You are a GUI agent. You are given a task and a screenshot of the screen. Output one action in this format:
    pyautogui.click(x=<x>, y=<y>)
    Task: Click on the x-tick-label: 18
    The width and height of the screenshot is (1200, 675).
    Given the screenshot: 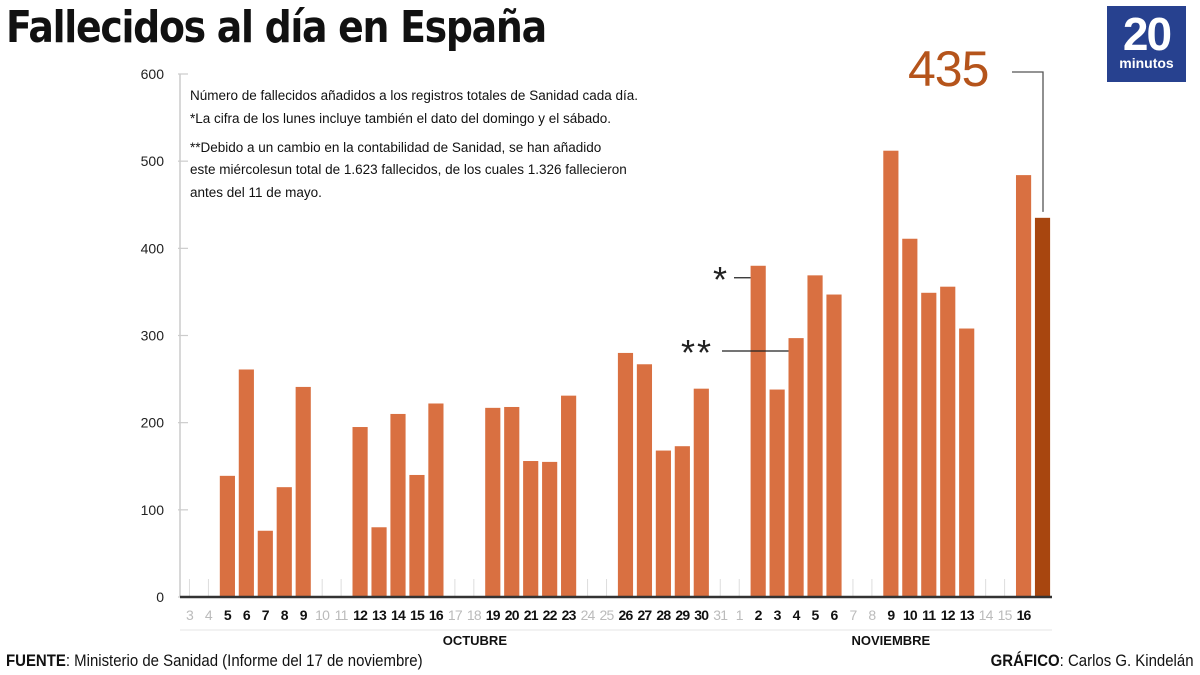 What is the action you would take?
    pyautogui.click(x=474, y=615)
    